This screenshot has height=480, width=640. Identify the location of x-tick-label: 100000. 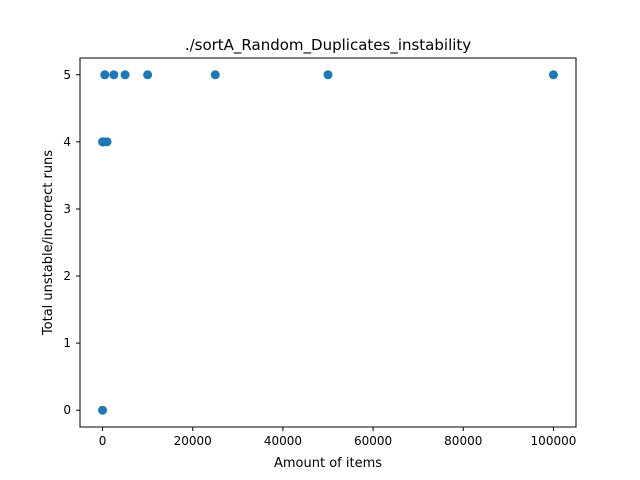
(554, 441).